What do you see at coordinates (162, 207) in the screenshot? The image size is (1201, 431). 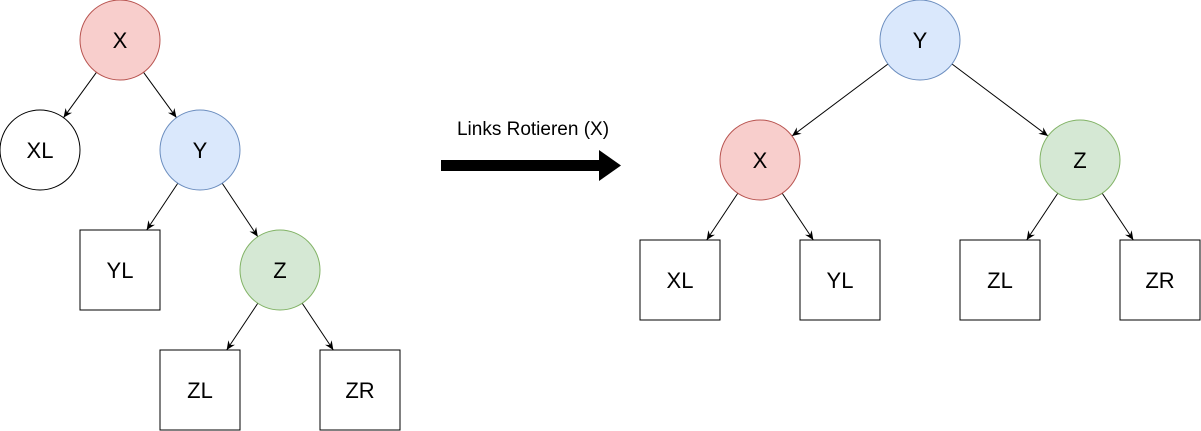 I see `edge-y-to-yl` at bounding box center [162, 207].